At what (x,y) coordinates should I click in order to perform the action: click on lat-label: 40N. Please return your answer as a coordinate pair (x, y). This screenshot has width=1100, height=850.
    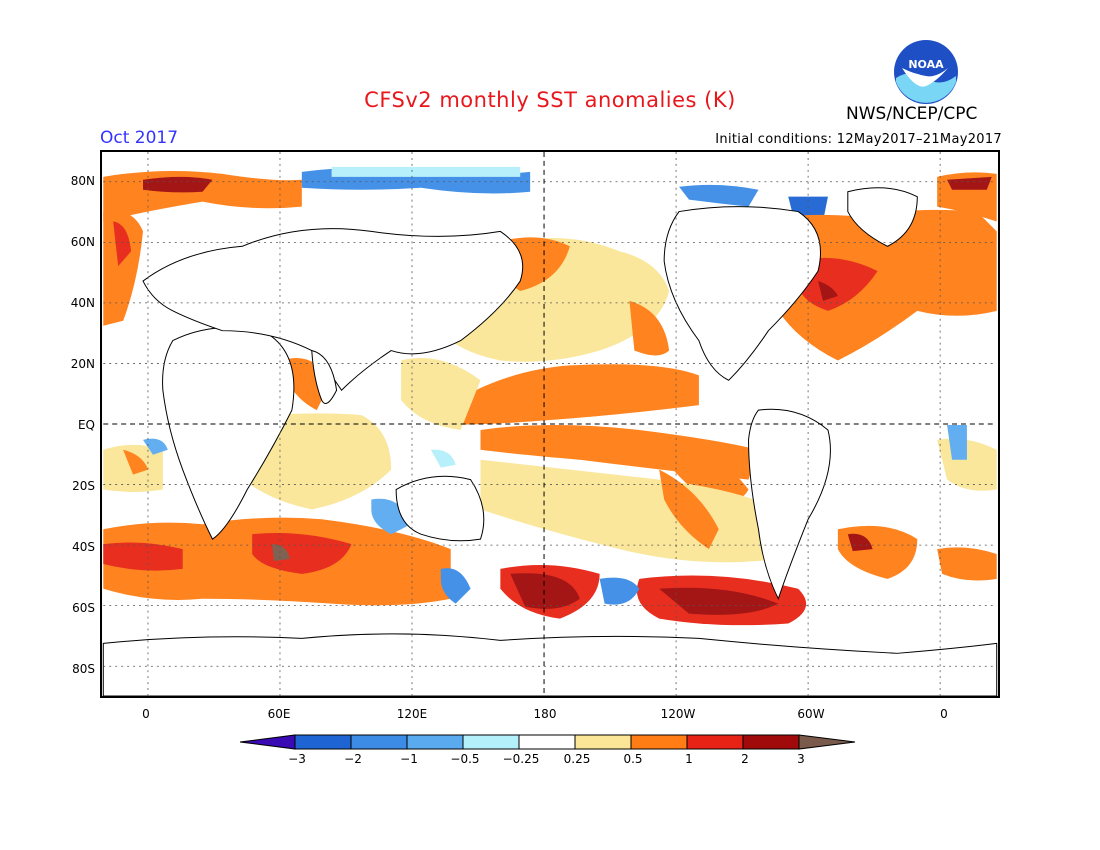
    Looking at the image, I should click on (82, 303).